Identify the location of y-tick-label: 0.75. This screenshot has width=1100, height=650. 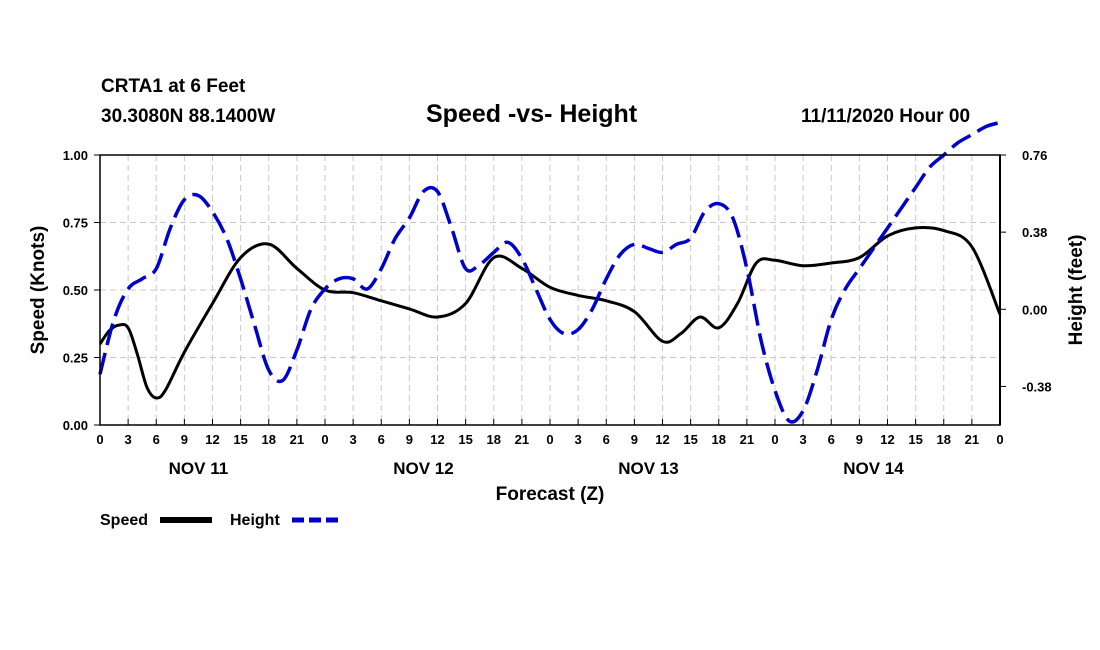
(75, 223).